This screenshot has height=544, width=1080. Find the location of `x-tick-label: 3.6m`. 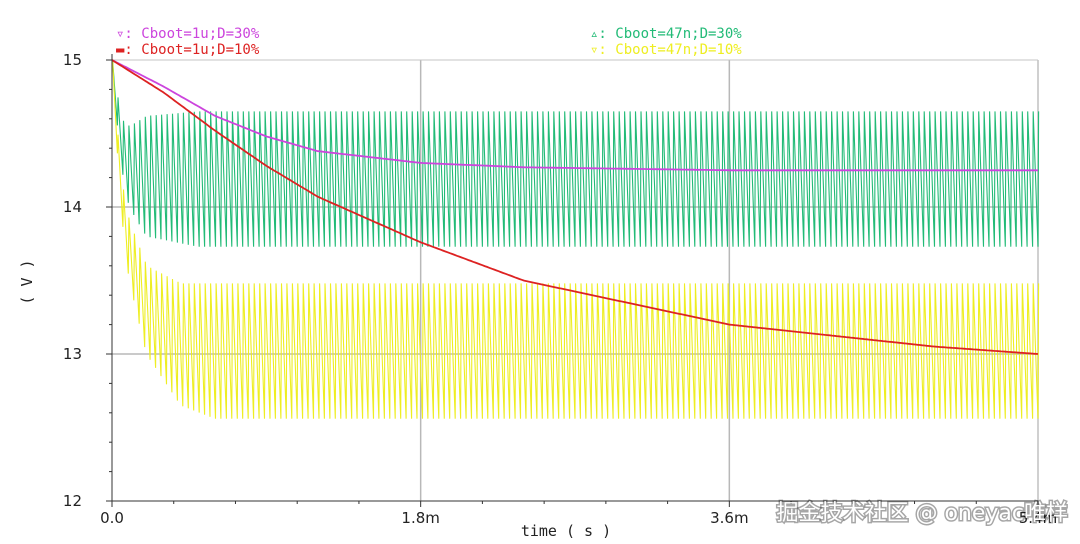

x-tick-label: 3.6m is located at coordinates (729, 518).